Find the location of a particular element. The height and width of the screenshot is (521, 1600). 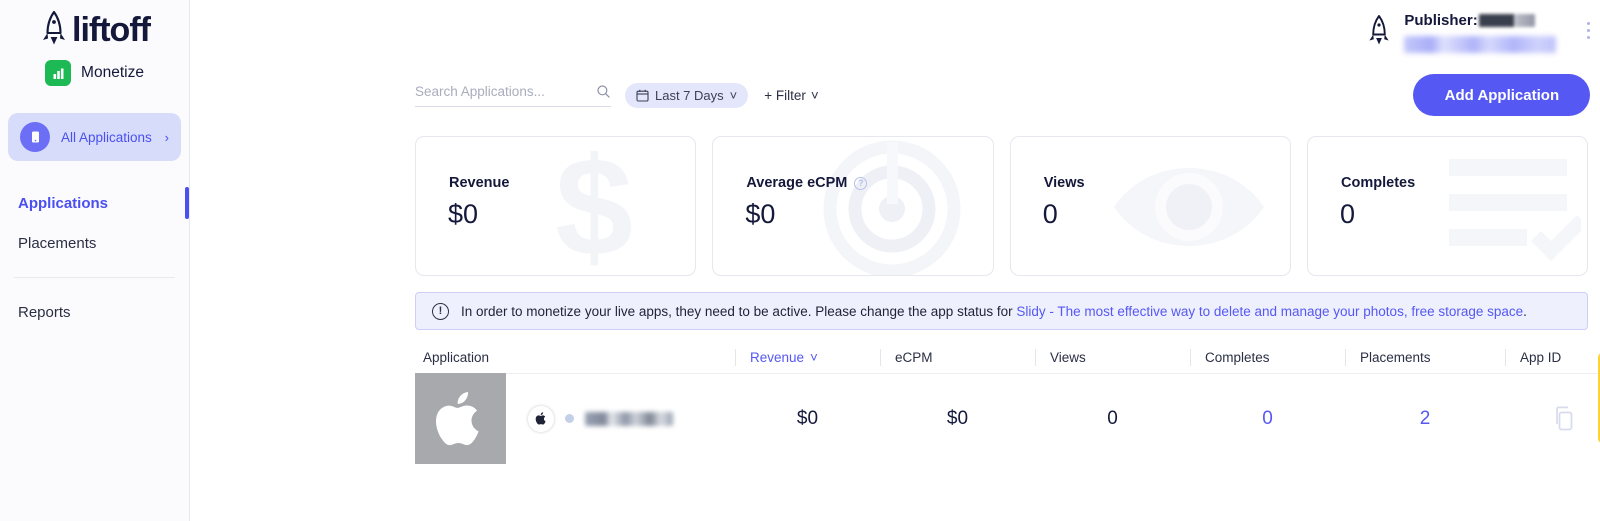

stat-card-title: Views is located at coordinates (1064, 183).